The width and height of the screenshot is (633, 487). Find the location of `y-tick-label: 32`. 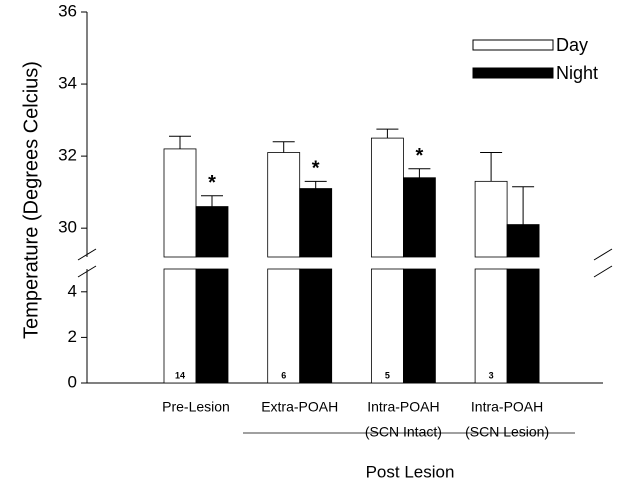

y-tick-label: 32 is located at coordinates (67, 155).